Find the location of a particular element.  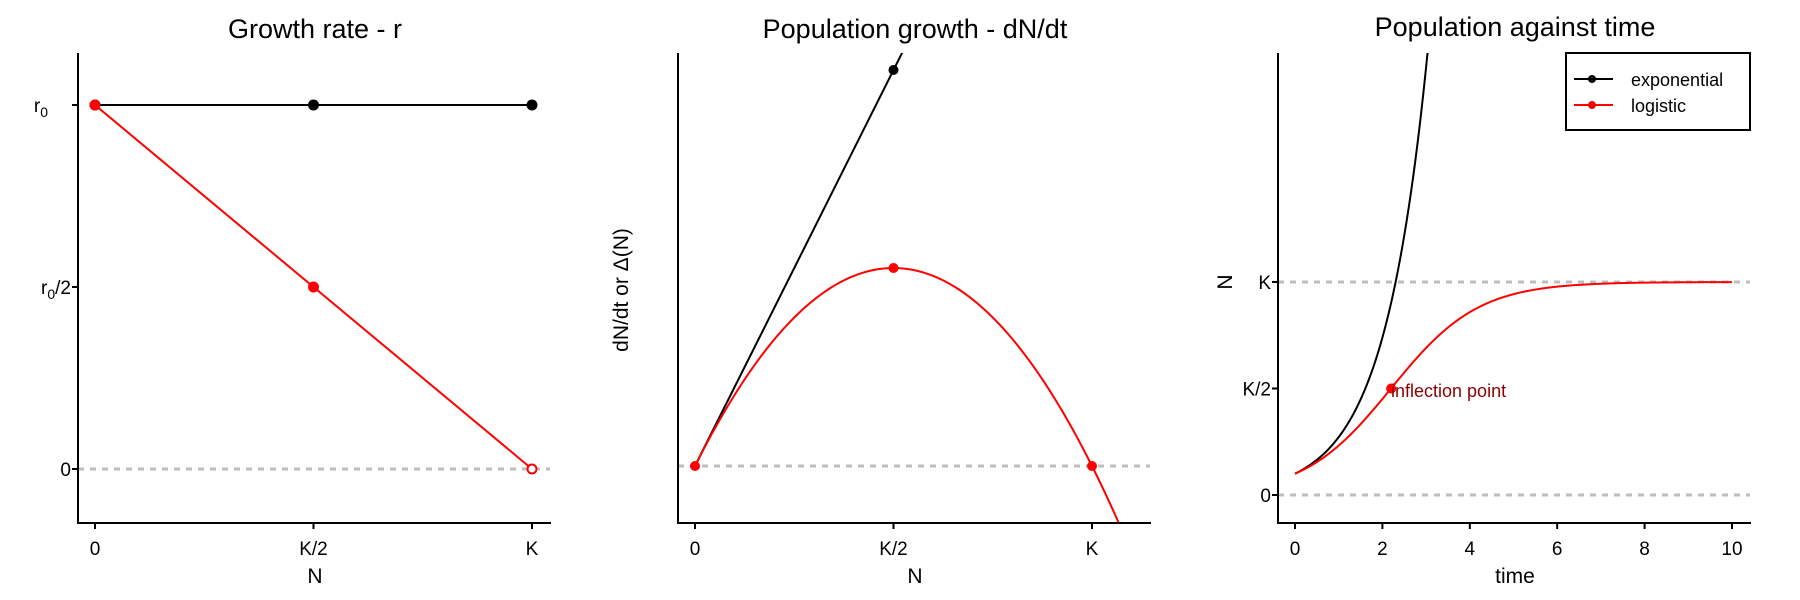

legend-logistic-marker is located at coordinates (1592, 105).